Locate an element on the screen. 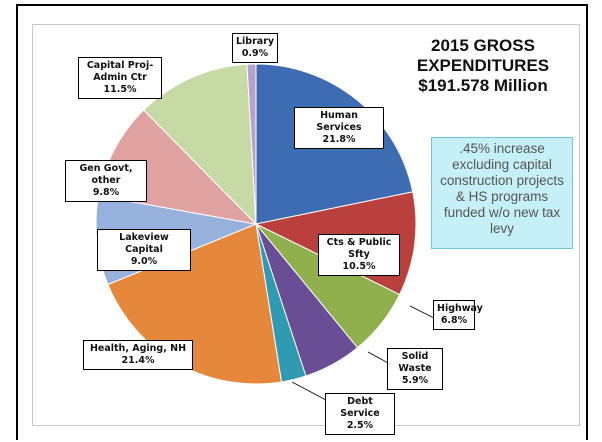  value-label: 21.8% is located at coordinates (339, 139).